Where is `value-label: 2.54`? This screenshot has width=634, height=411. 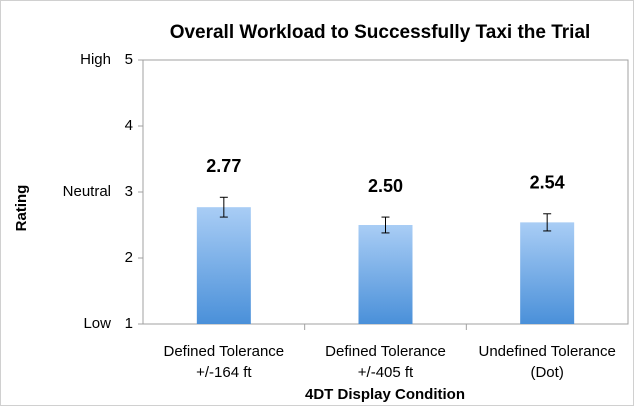
value-label: 2.54 is located at coordinates (547, 183).